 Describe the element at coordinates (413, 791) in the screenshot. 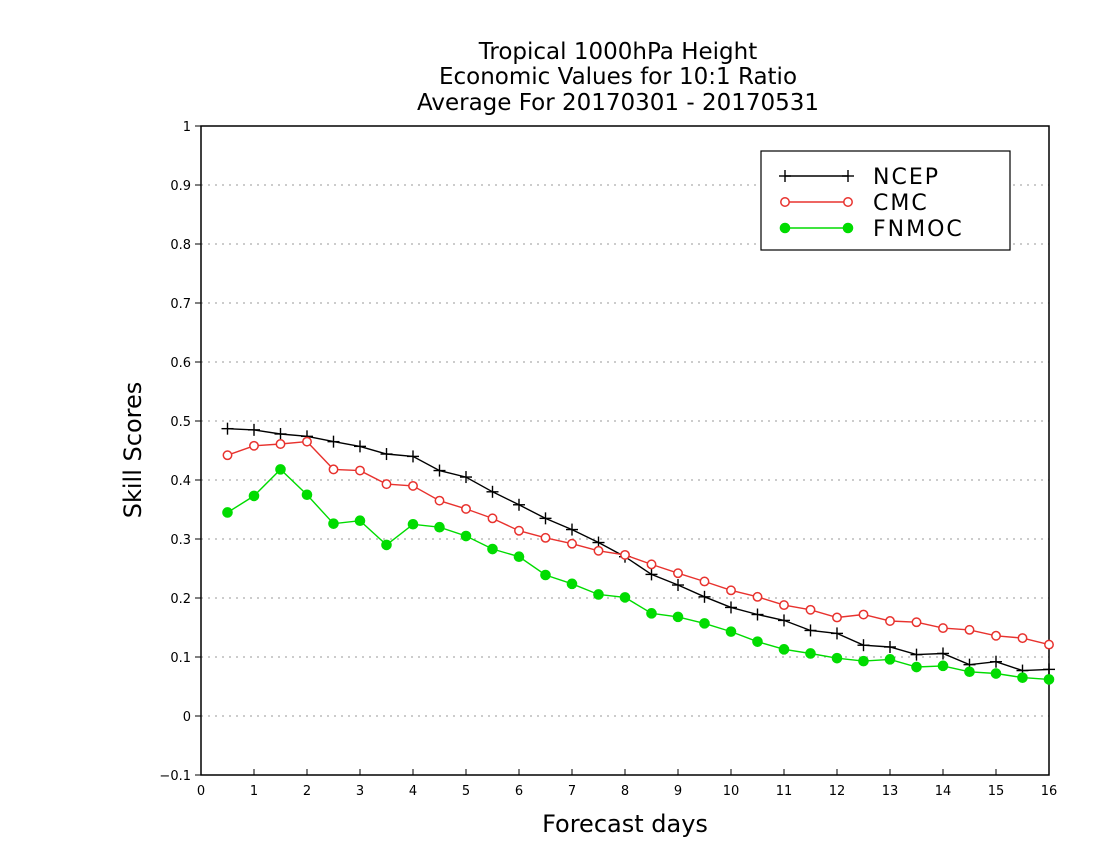

I see `x-tick-label: 4` at that location.